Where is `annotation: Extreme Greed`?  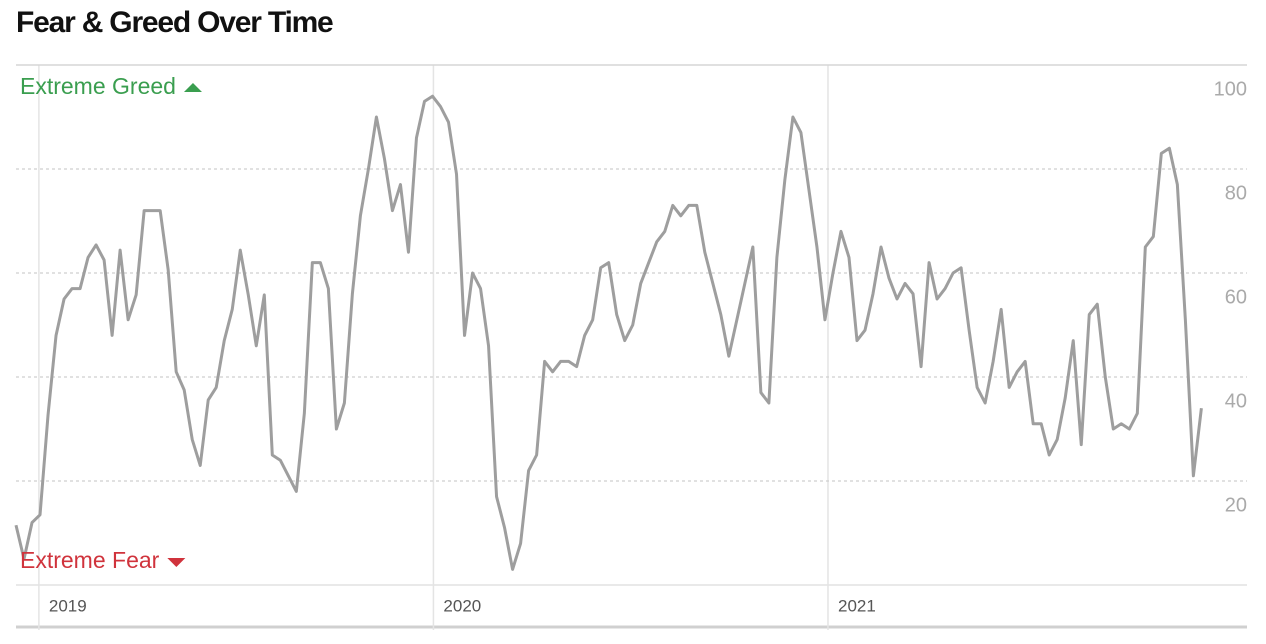 annotation: Extreme Greed is located at coordinates (98, 86).